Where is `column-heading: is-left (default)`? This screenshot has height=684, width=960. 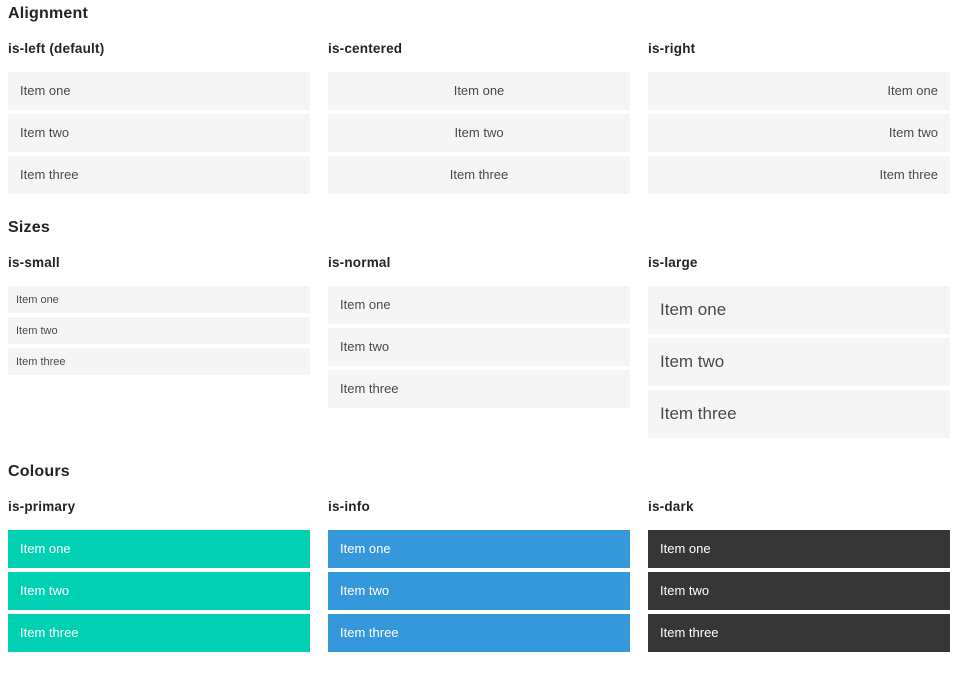
column-heading: is-left (default) is located at coordinates (56, 48).